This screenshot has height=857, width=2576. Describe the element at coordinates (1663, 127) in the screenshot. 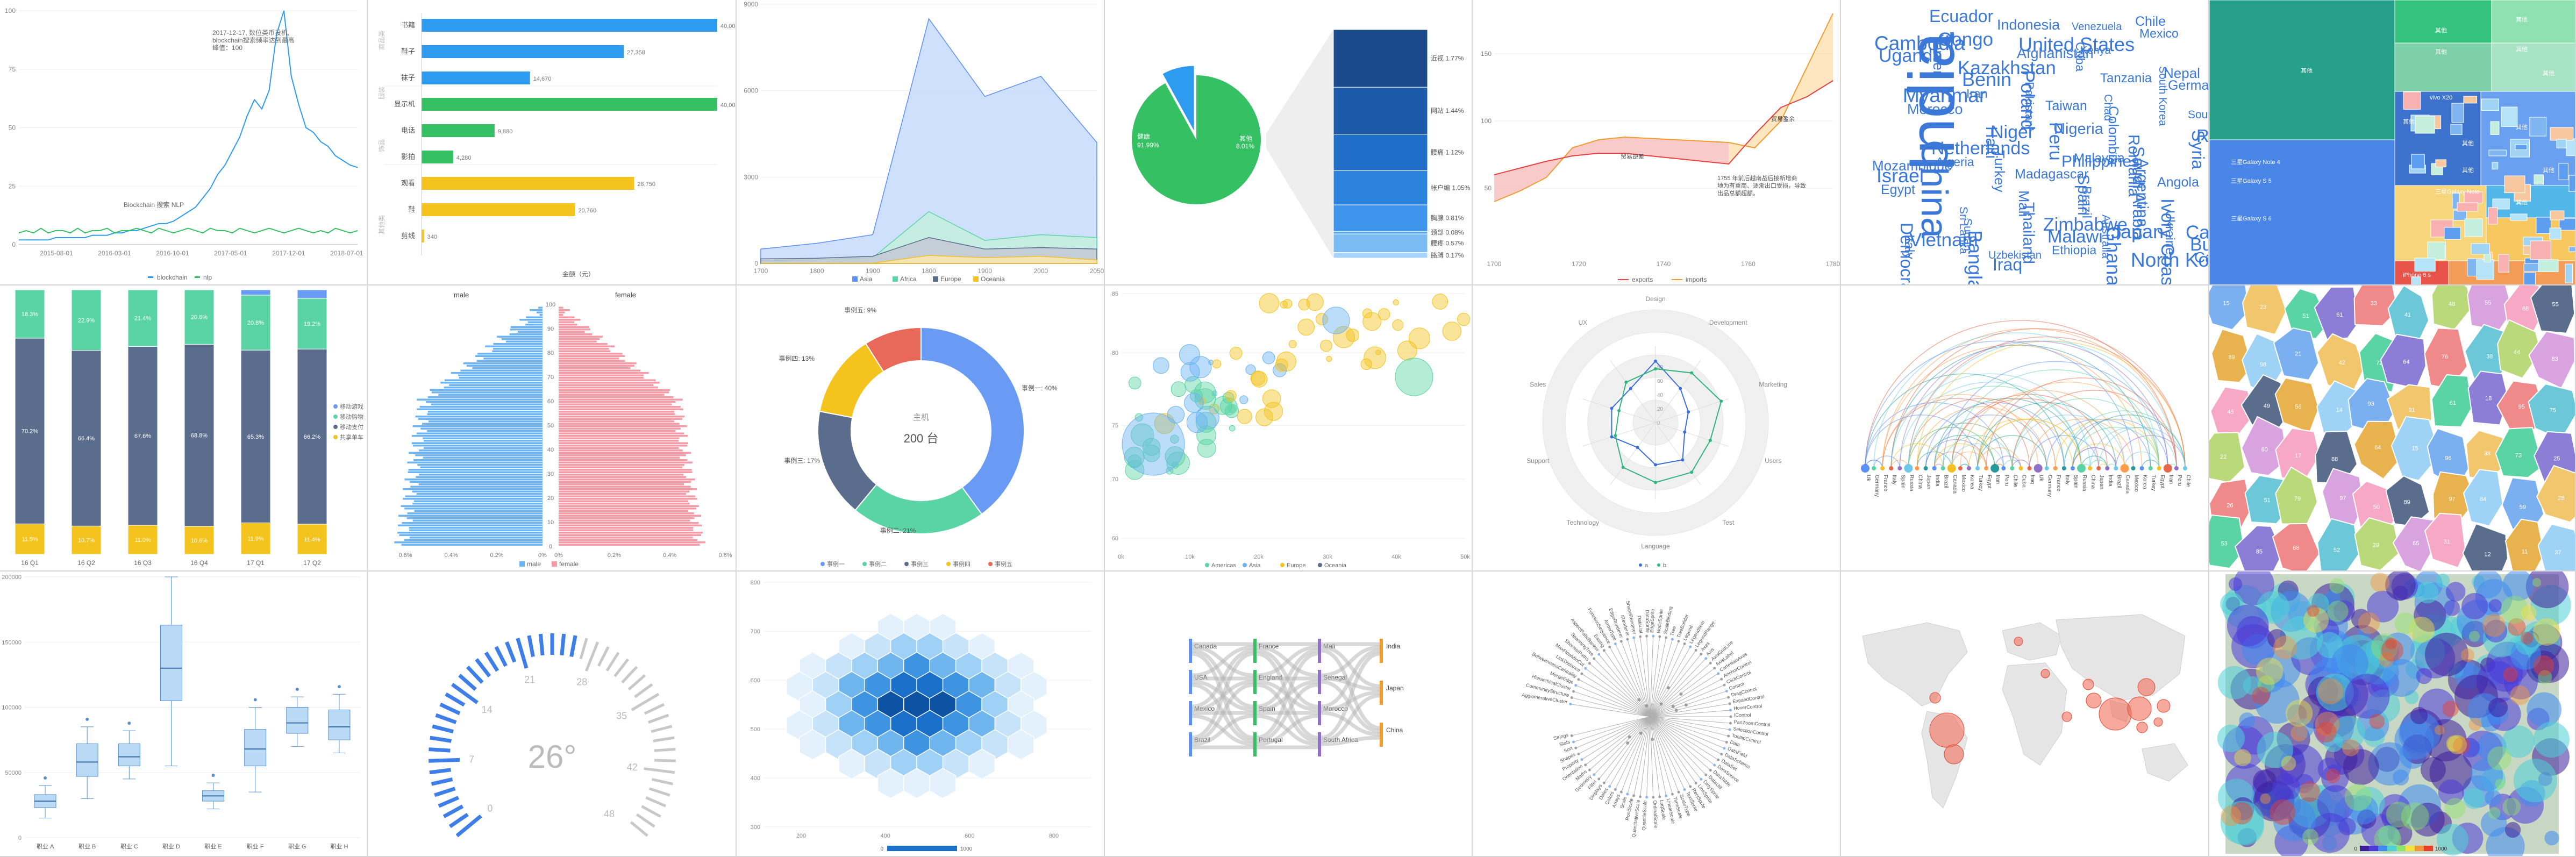

I see `imports-line` at that location.